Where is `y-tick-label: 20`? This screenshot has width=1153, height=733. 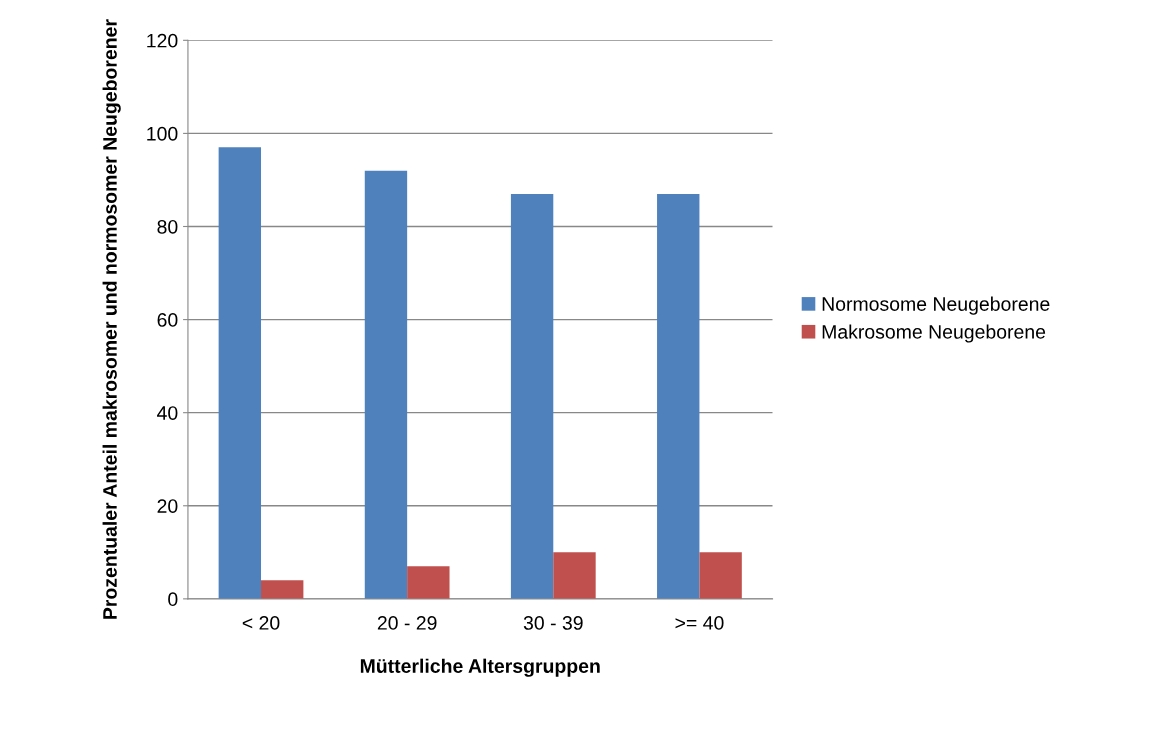 y-tick-label: 20 is located at coordinates (167, 506).